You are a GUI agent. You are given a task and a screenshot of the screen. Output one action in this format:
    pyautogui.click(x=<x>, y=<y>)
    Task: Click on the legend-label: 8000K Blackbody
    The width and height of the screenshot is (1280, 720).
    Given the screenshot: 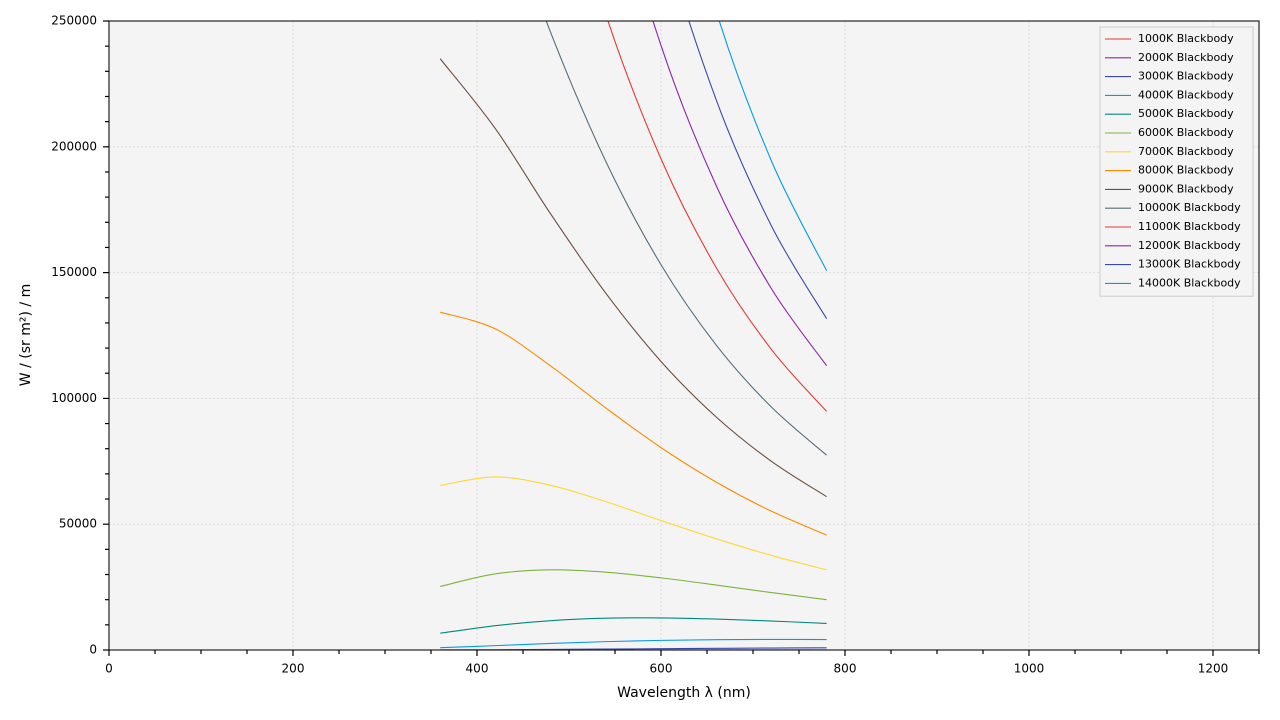 What is the action you would take?
    pyautogui.click(x=1186, y=170)
    